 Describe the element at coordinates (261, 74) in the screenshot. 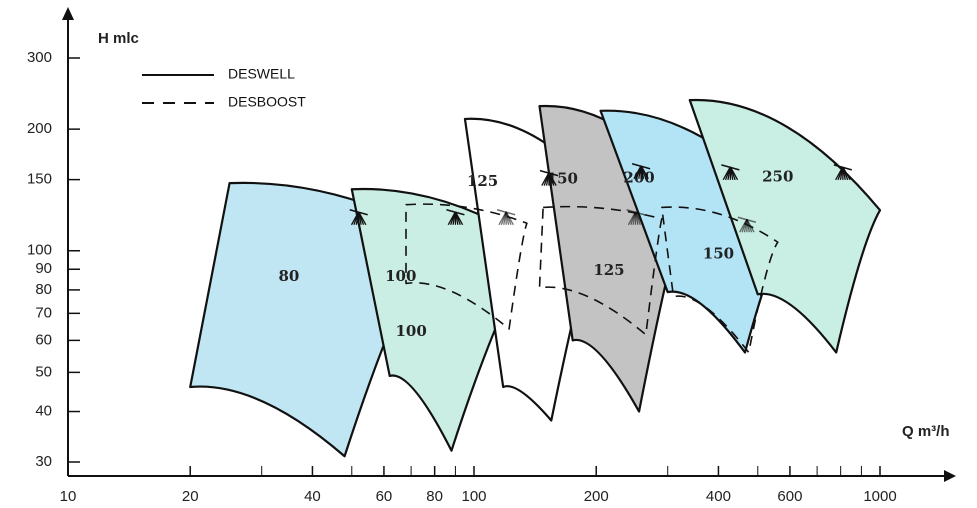

I see `legend-label-deswell: DESWELL` at that location.